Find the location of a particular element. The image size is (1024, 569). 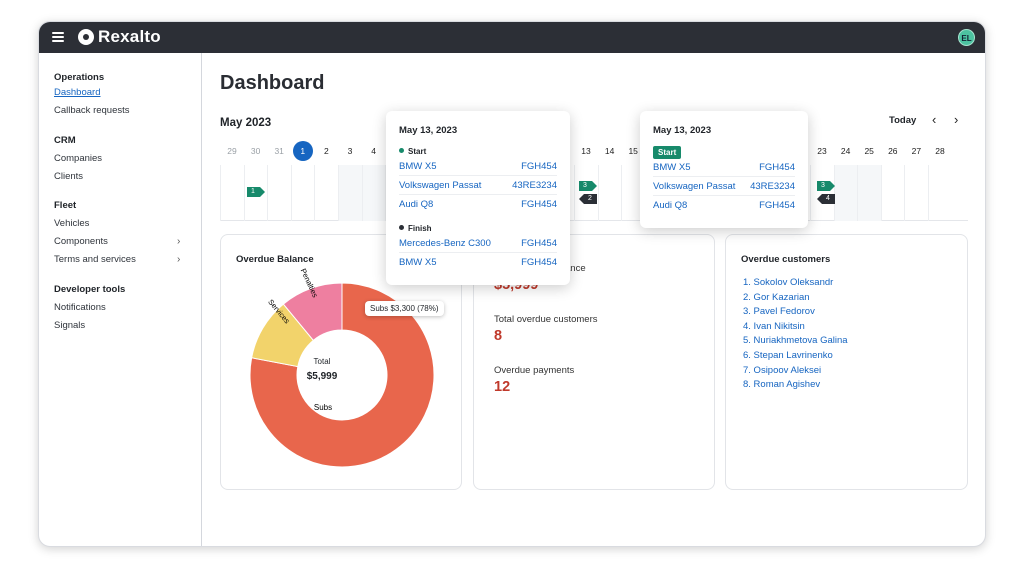

sidebar-item-signals: Signals is located at coordinates (70, 325).